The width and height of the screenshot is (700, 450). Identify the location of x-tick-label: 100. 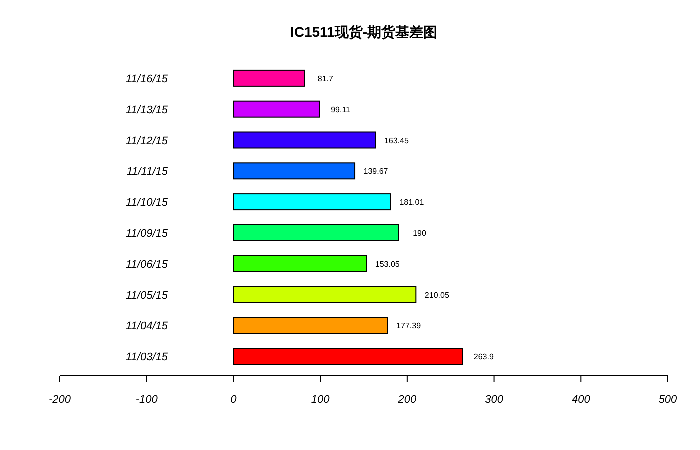
(321, 400).